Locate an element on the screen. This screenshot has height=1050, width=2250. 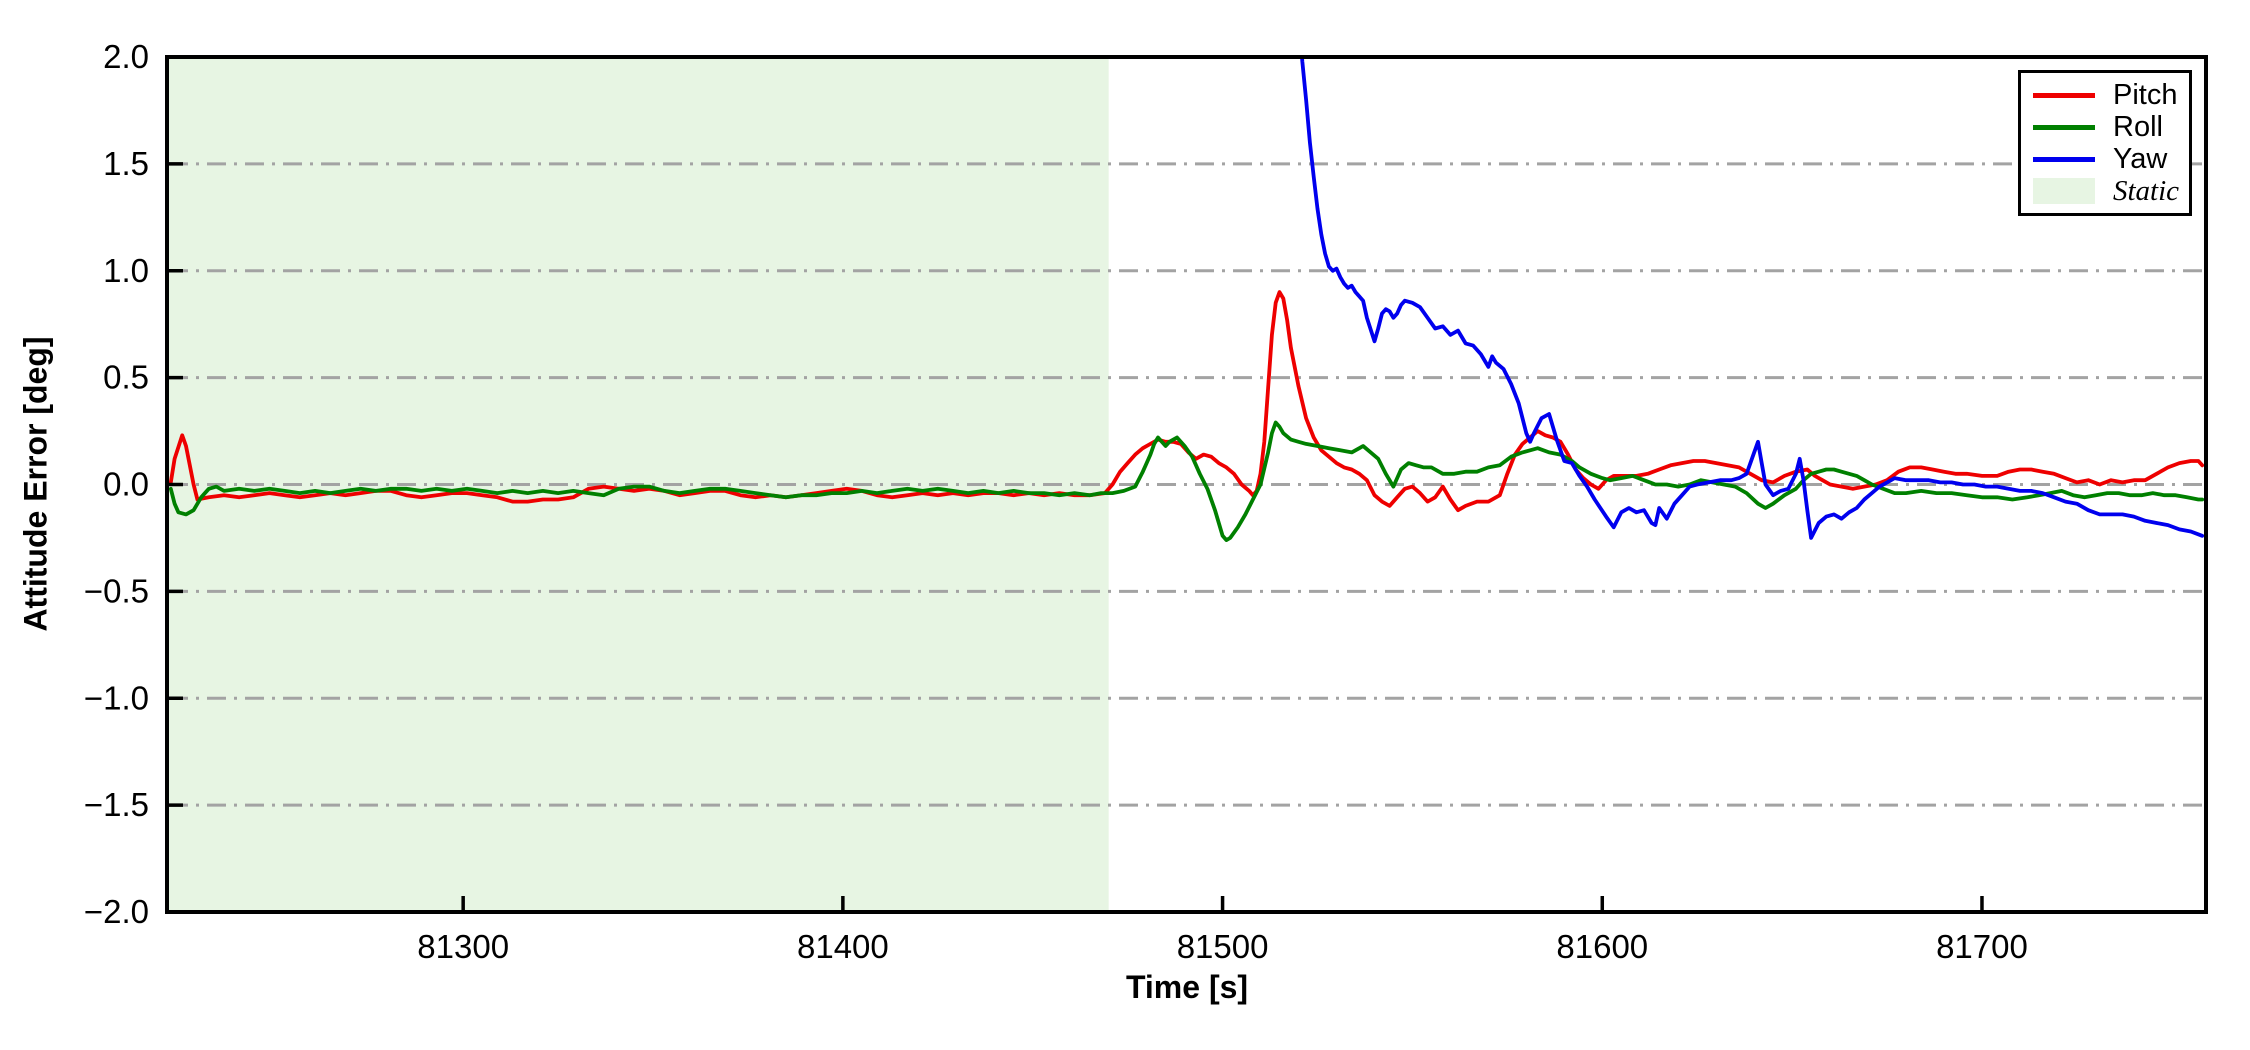
static-swatch-slot is located at coordinates (2064, 191).